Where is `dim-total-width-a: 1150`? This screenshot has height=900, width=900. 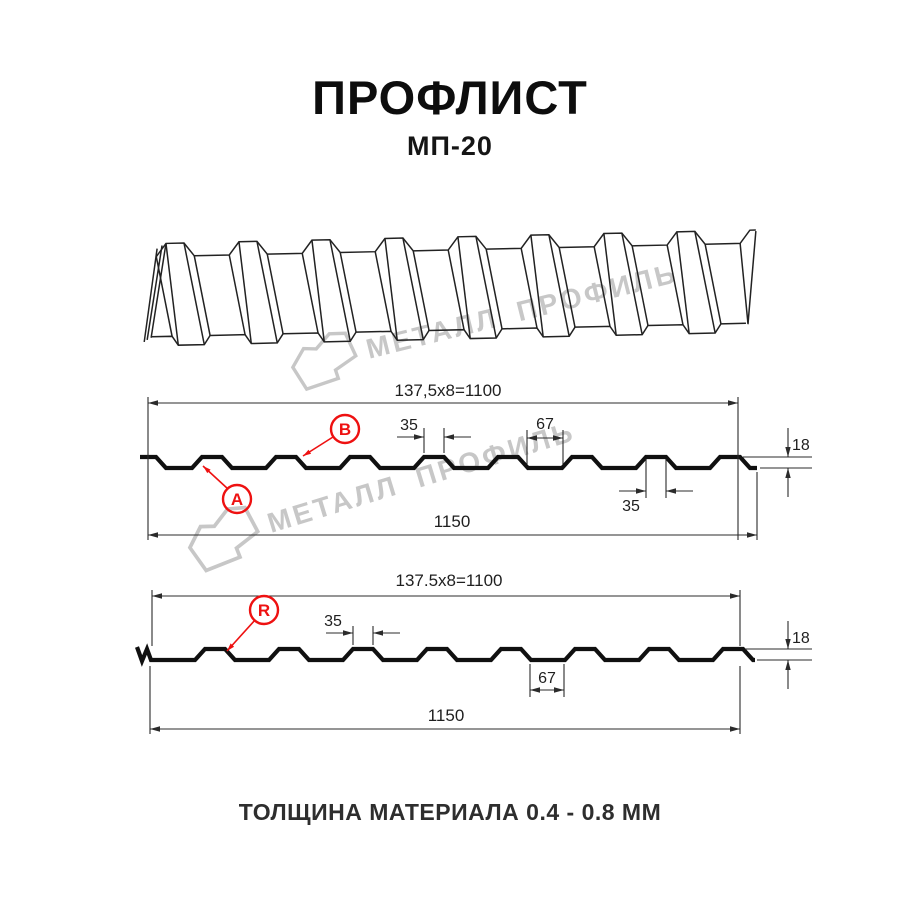 dim-total-width-a: 1150 is located at coordinates (452, 521).